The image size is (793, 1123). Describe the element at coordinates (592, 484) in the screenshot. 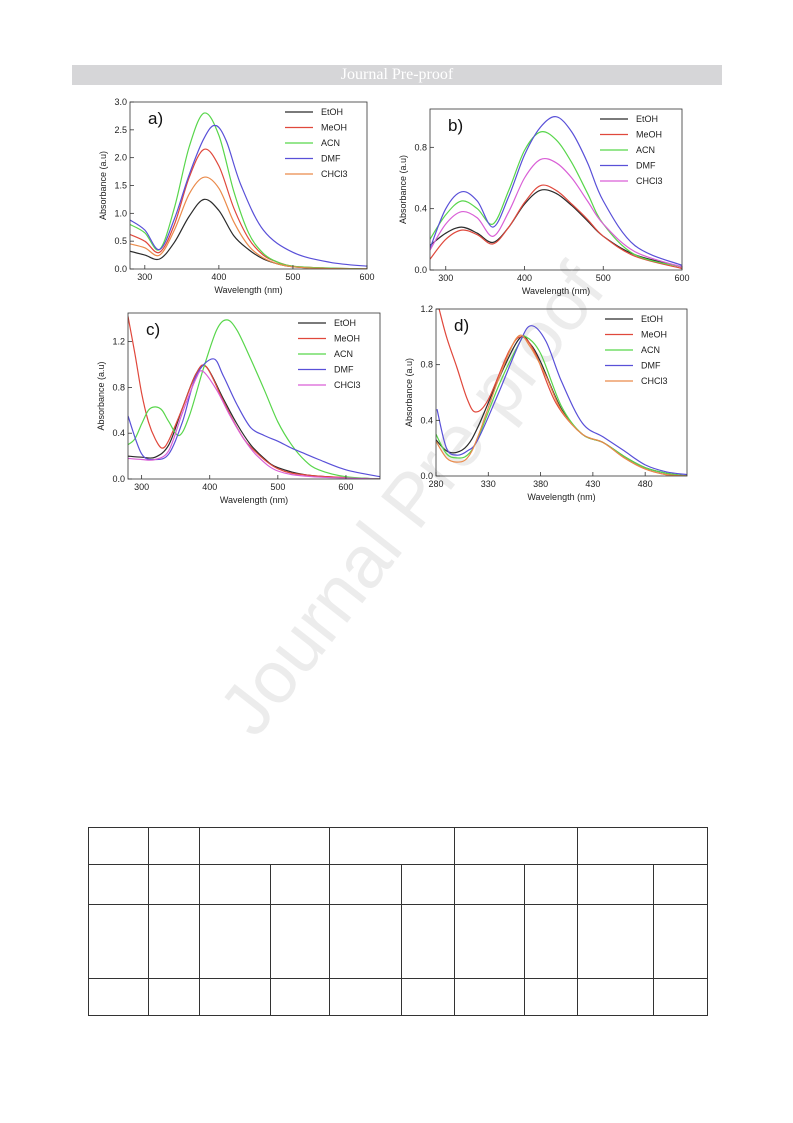

I see `x-tick-label: 430` at that location.